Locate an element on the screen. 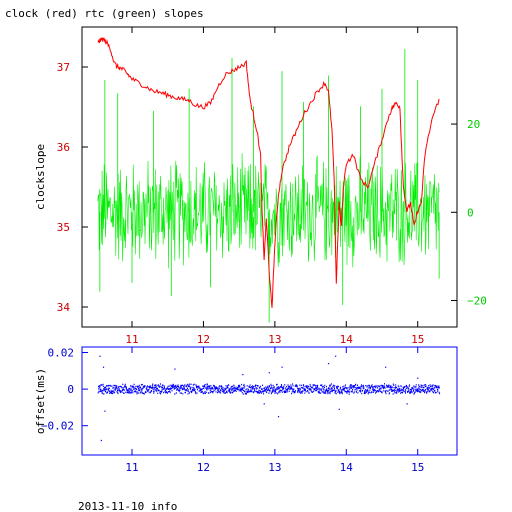 This screenshot has width=512, height=512. top-right-y-axis: −20 0 20 is located at coordinates (469, 213).